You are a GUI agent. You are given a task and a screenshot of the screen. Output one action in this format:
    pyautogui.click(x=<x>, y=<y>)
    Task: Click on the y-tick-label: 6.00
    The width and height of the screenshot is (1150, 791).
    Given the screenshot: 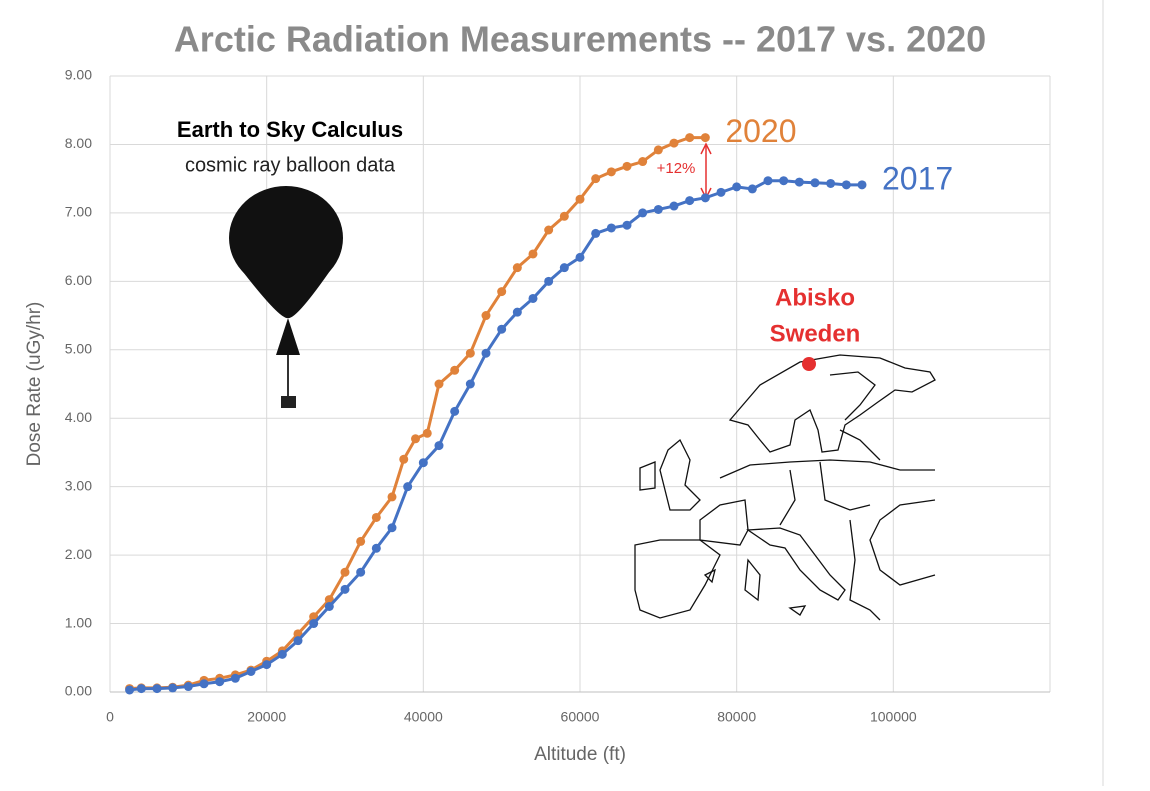 What is the action you would take?
    pyautogui.click(x=78, y=280)
    